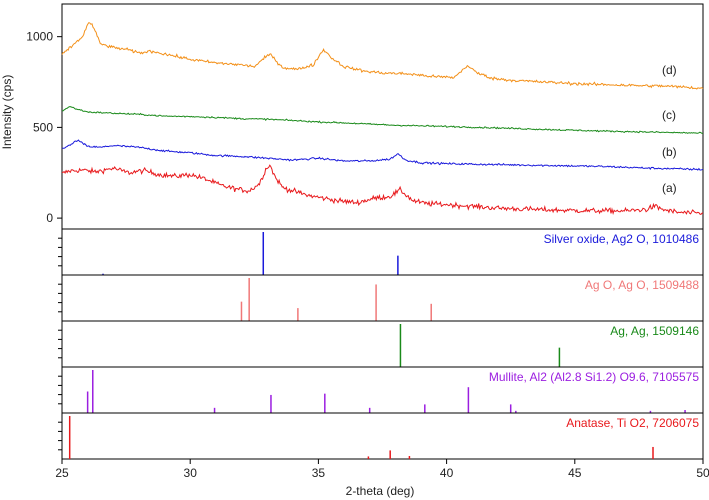 The image size is (709, 500). Describe the element at coordinates (319, 473) in the screenshot. I see `x-tick-label: 35` at that location.